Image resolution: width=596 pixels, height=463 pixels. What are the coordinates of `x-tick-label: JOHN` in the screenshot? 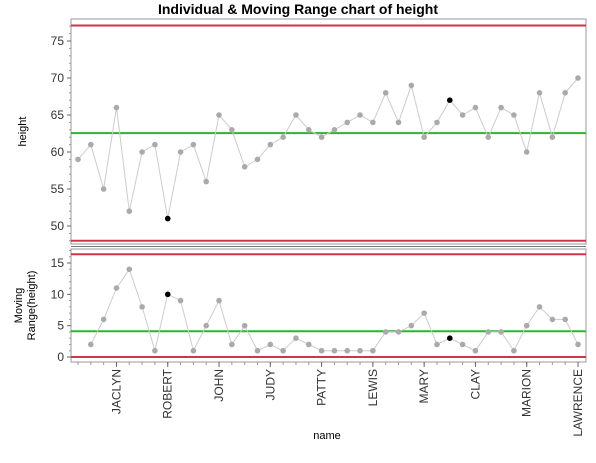 It's located at (219, 385).